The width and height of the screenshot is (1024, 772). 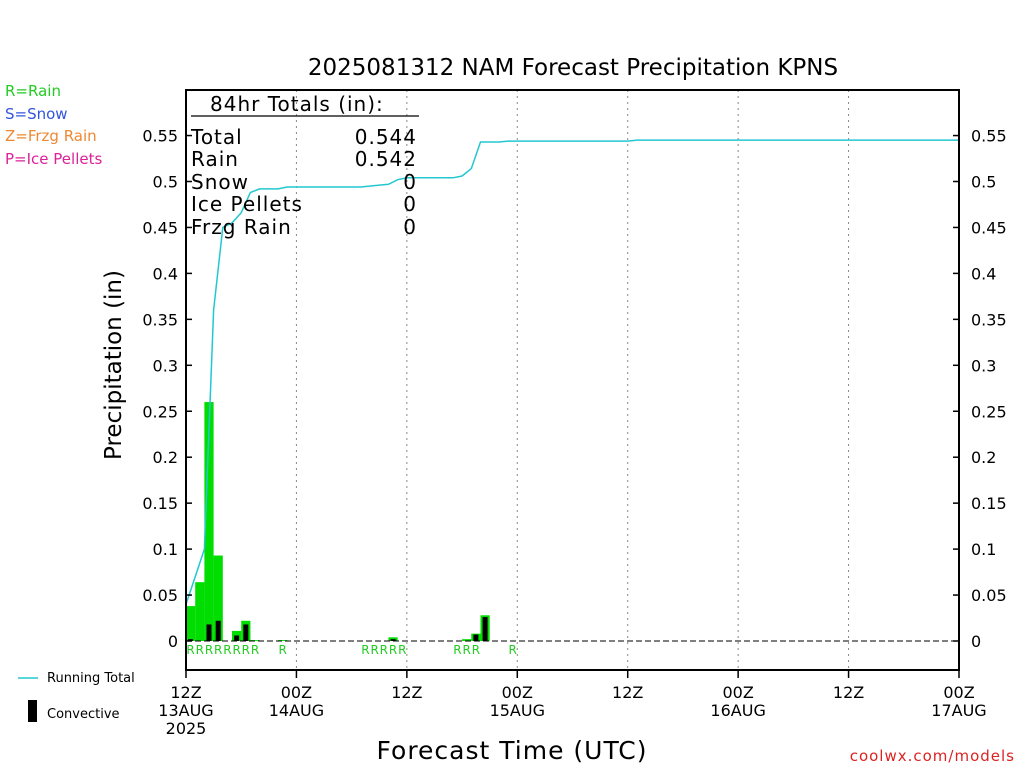 I want to click on convective-bar-4h, so click(x=218, y=630).